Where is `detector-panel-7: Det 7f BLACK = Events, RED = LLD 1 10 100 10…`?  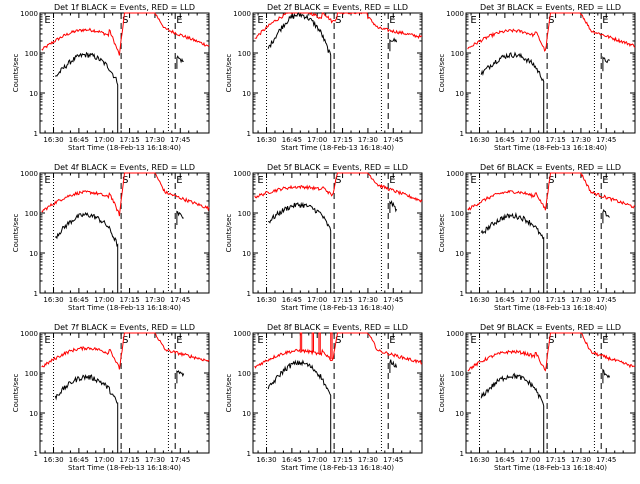 detector-panel-7: Det 7f BLACK = Events, RED = LLD 1 10 100 10… is located at coordinates (111, 397).